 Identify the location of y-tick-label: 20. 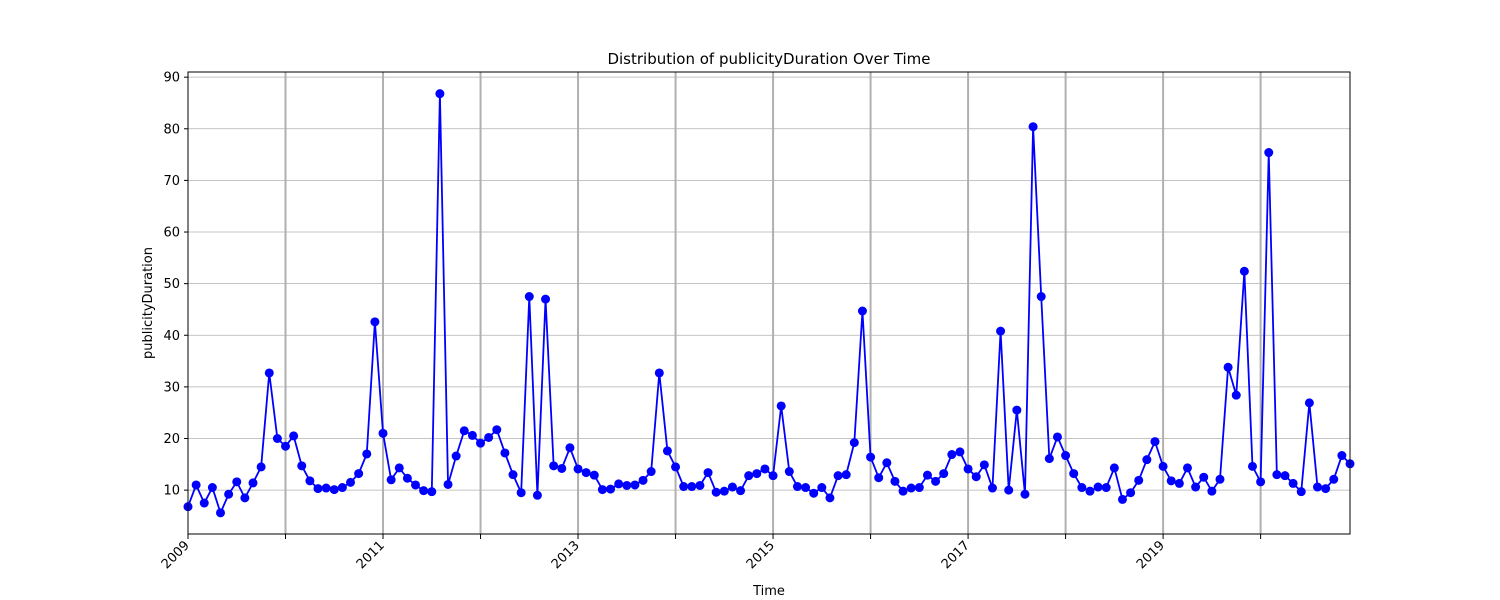
(171, 439).